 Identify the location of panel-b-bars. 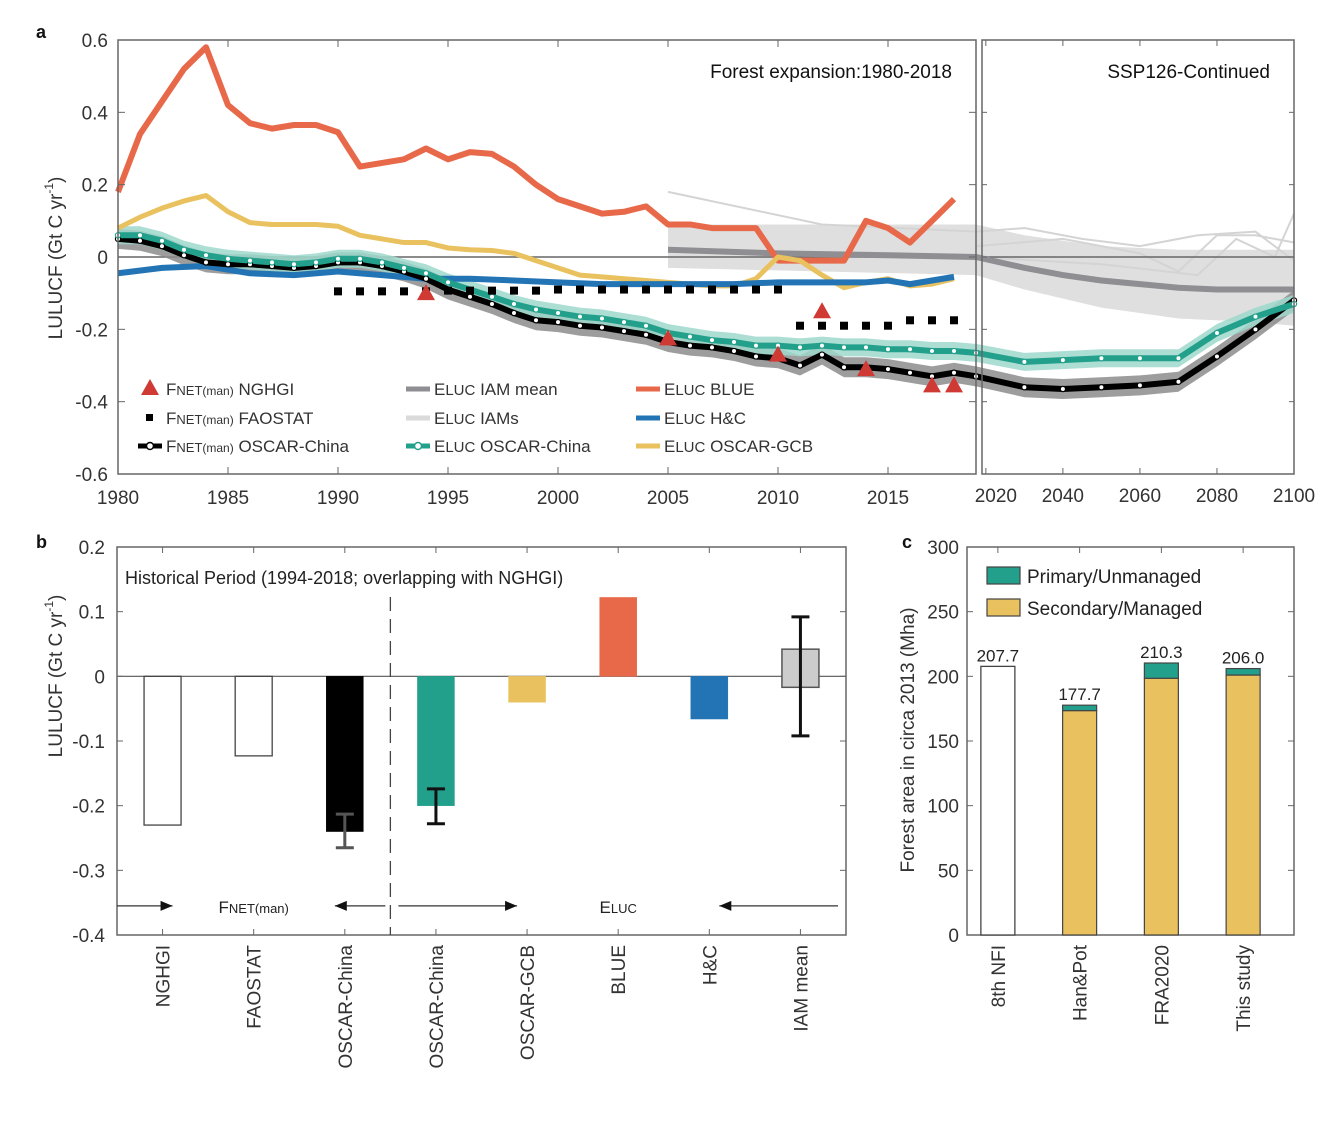
(481, 723).